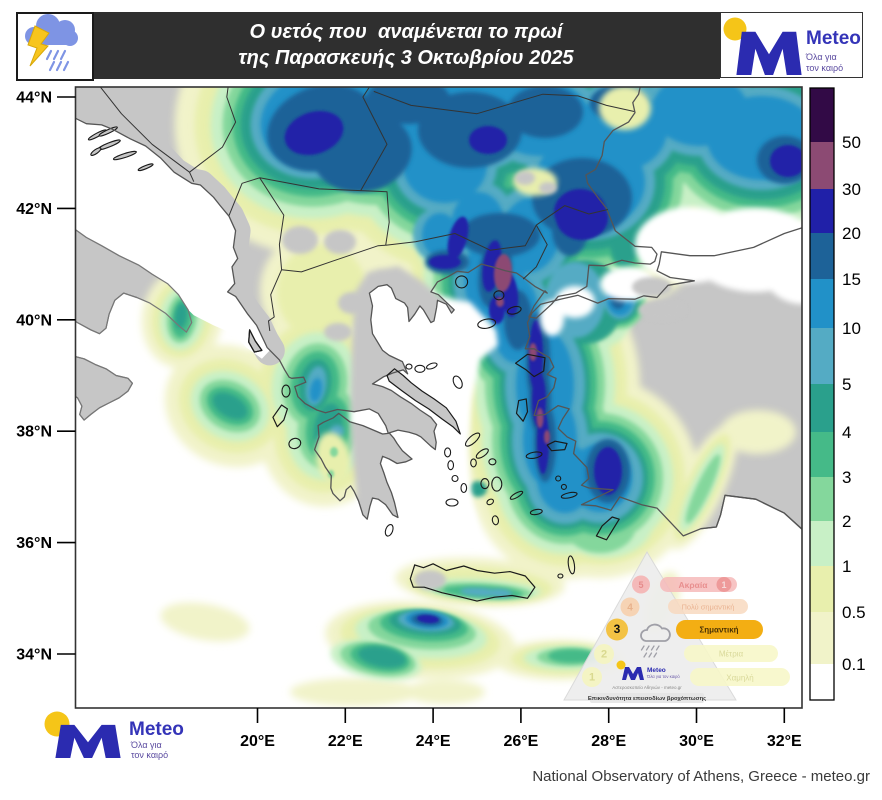  I want to click on svg-text: 20, so click(851, 233).